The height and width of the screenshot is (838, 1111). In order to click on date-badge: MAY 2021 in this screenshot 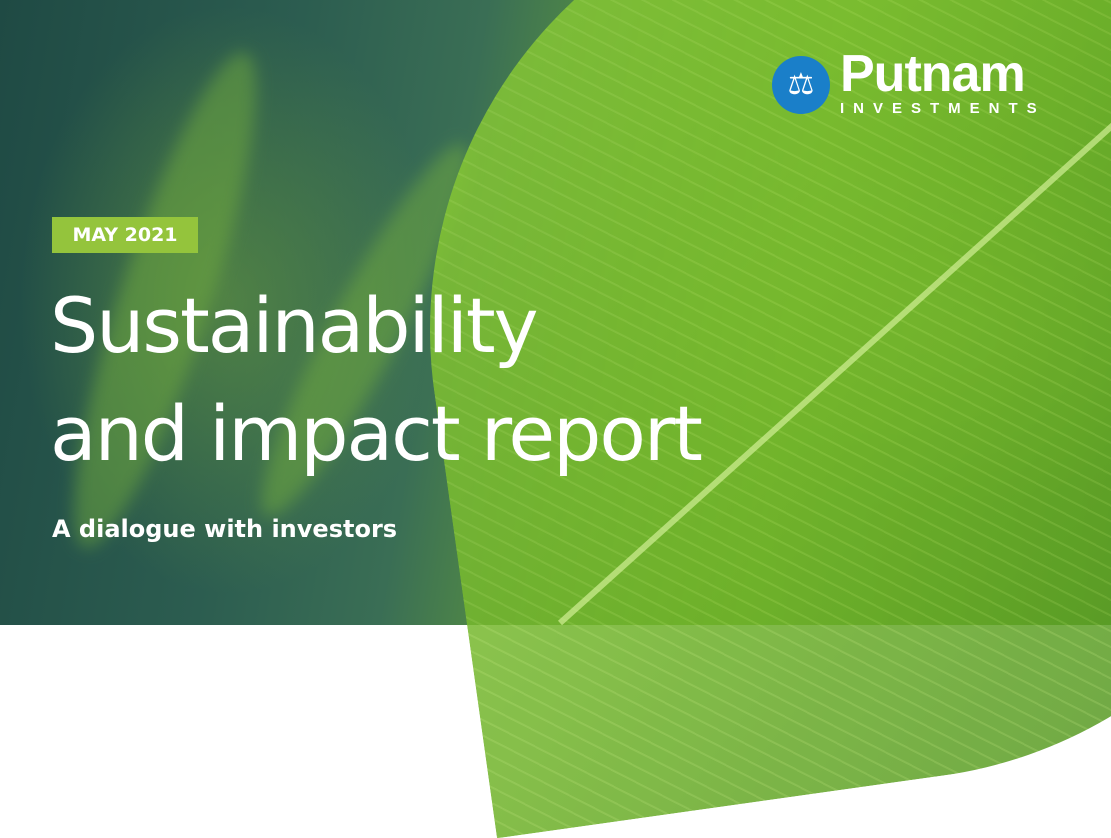, I will do `click(125, 235)`.